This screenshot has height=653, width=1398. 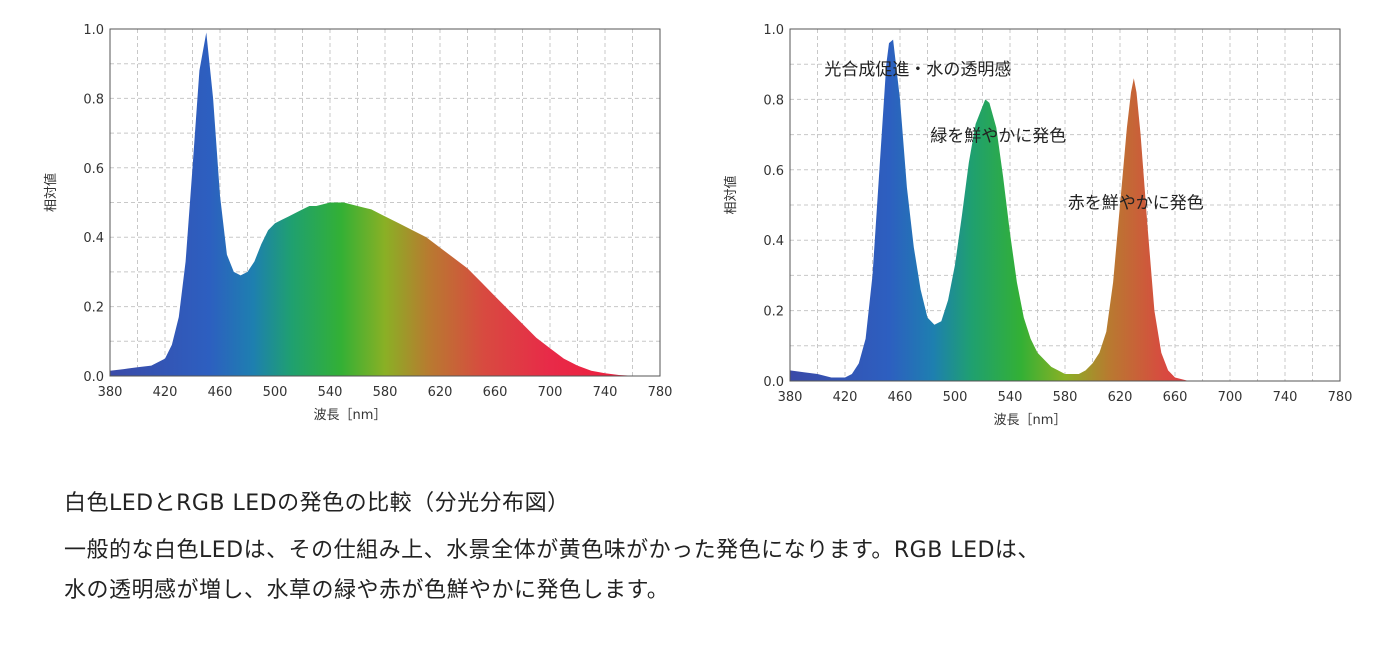 I want to click on caption-title: 白色LEDとRGB LEDの発色の比較（分光分布図）, so click(x=317, y=503).